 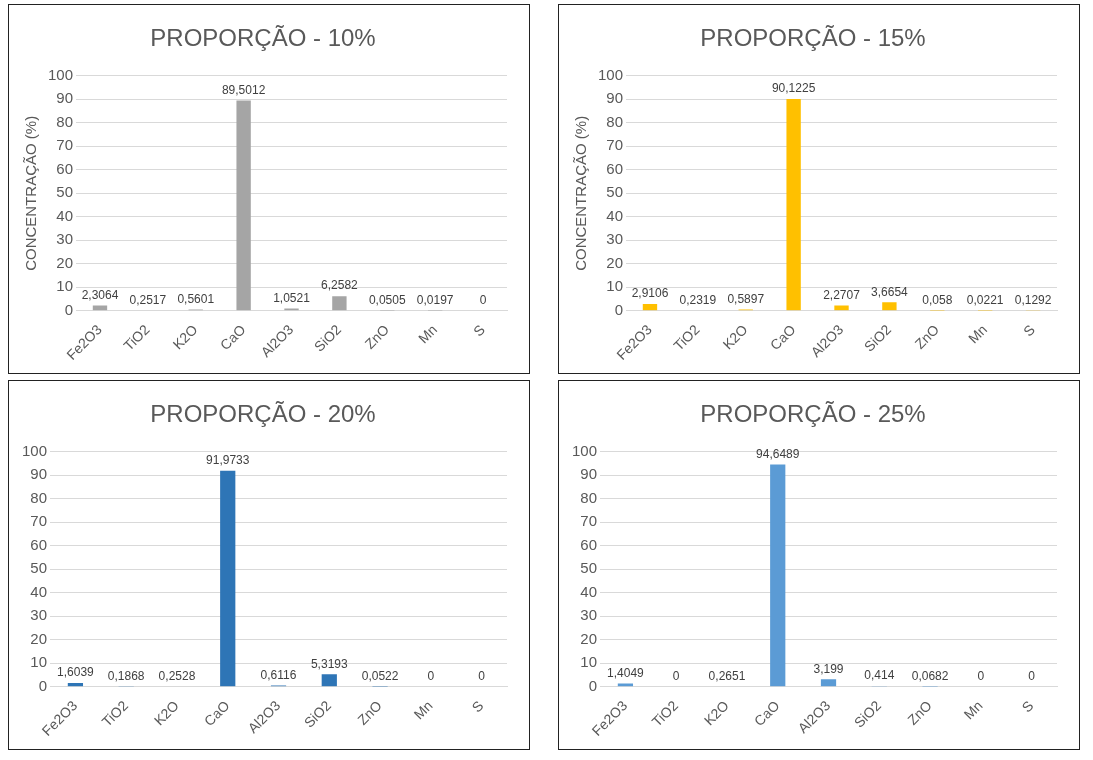 What do you see at coordinates (813, 38) in the screenshot?
I see `chart-title: PROPORÇÃO - 15%` at bounding box center [813, 38].